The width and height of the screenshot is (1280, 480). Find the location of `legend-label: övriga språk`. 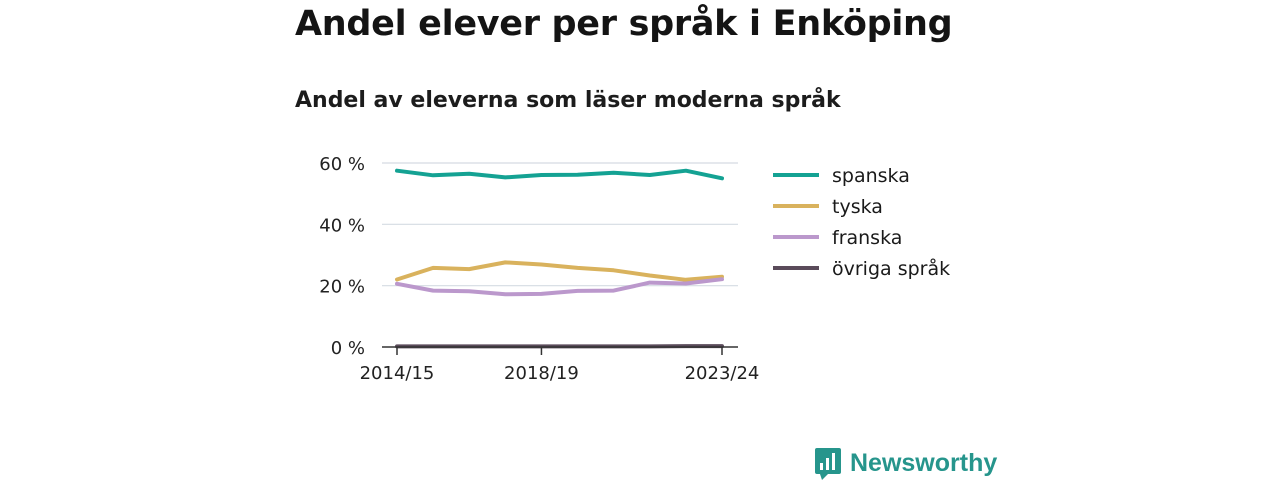

legend-label: övriga språk is located at coordinates (891, 268).